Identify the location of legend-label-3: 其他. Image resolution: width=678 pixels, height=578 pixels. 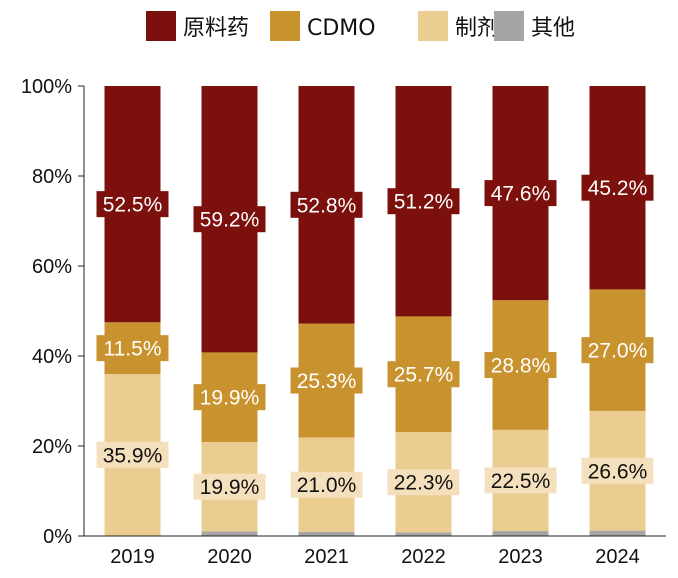
(553, 28).